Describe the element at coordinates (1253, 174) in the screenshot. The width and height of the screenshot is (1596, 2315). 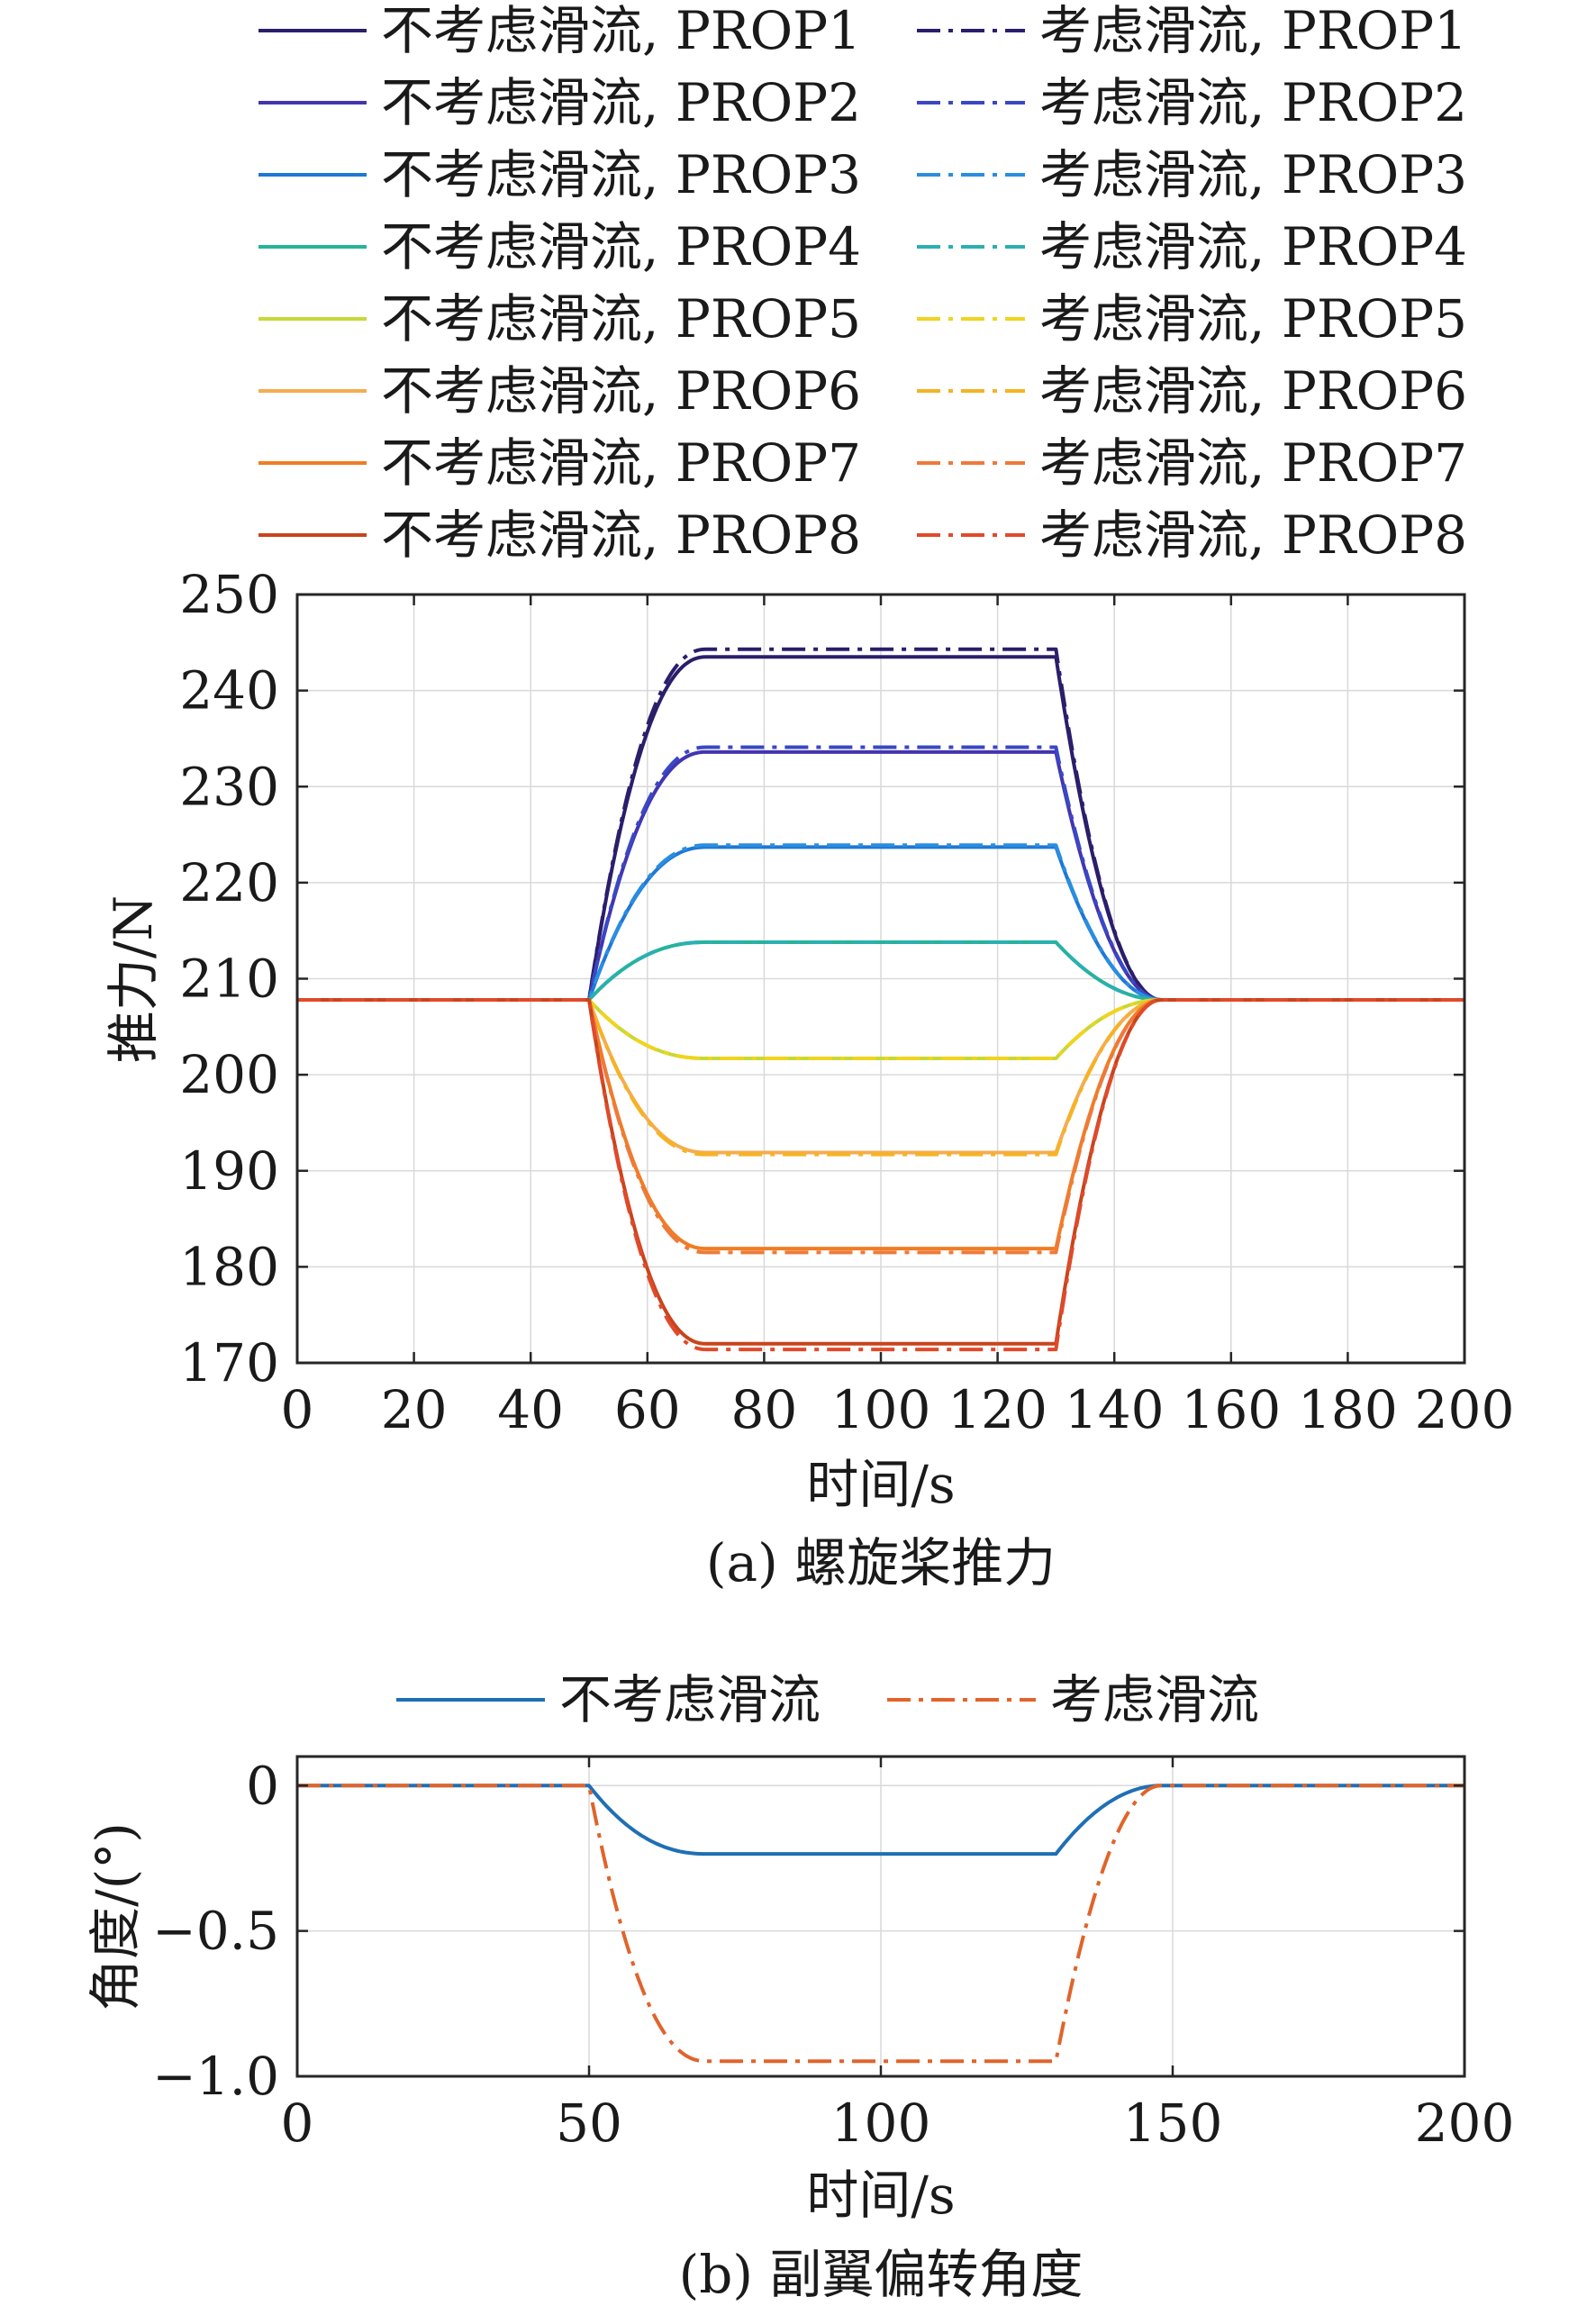
I see `legend-label: 考虑滑流, PROP3` at that location.